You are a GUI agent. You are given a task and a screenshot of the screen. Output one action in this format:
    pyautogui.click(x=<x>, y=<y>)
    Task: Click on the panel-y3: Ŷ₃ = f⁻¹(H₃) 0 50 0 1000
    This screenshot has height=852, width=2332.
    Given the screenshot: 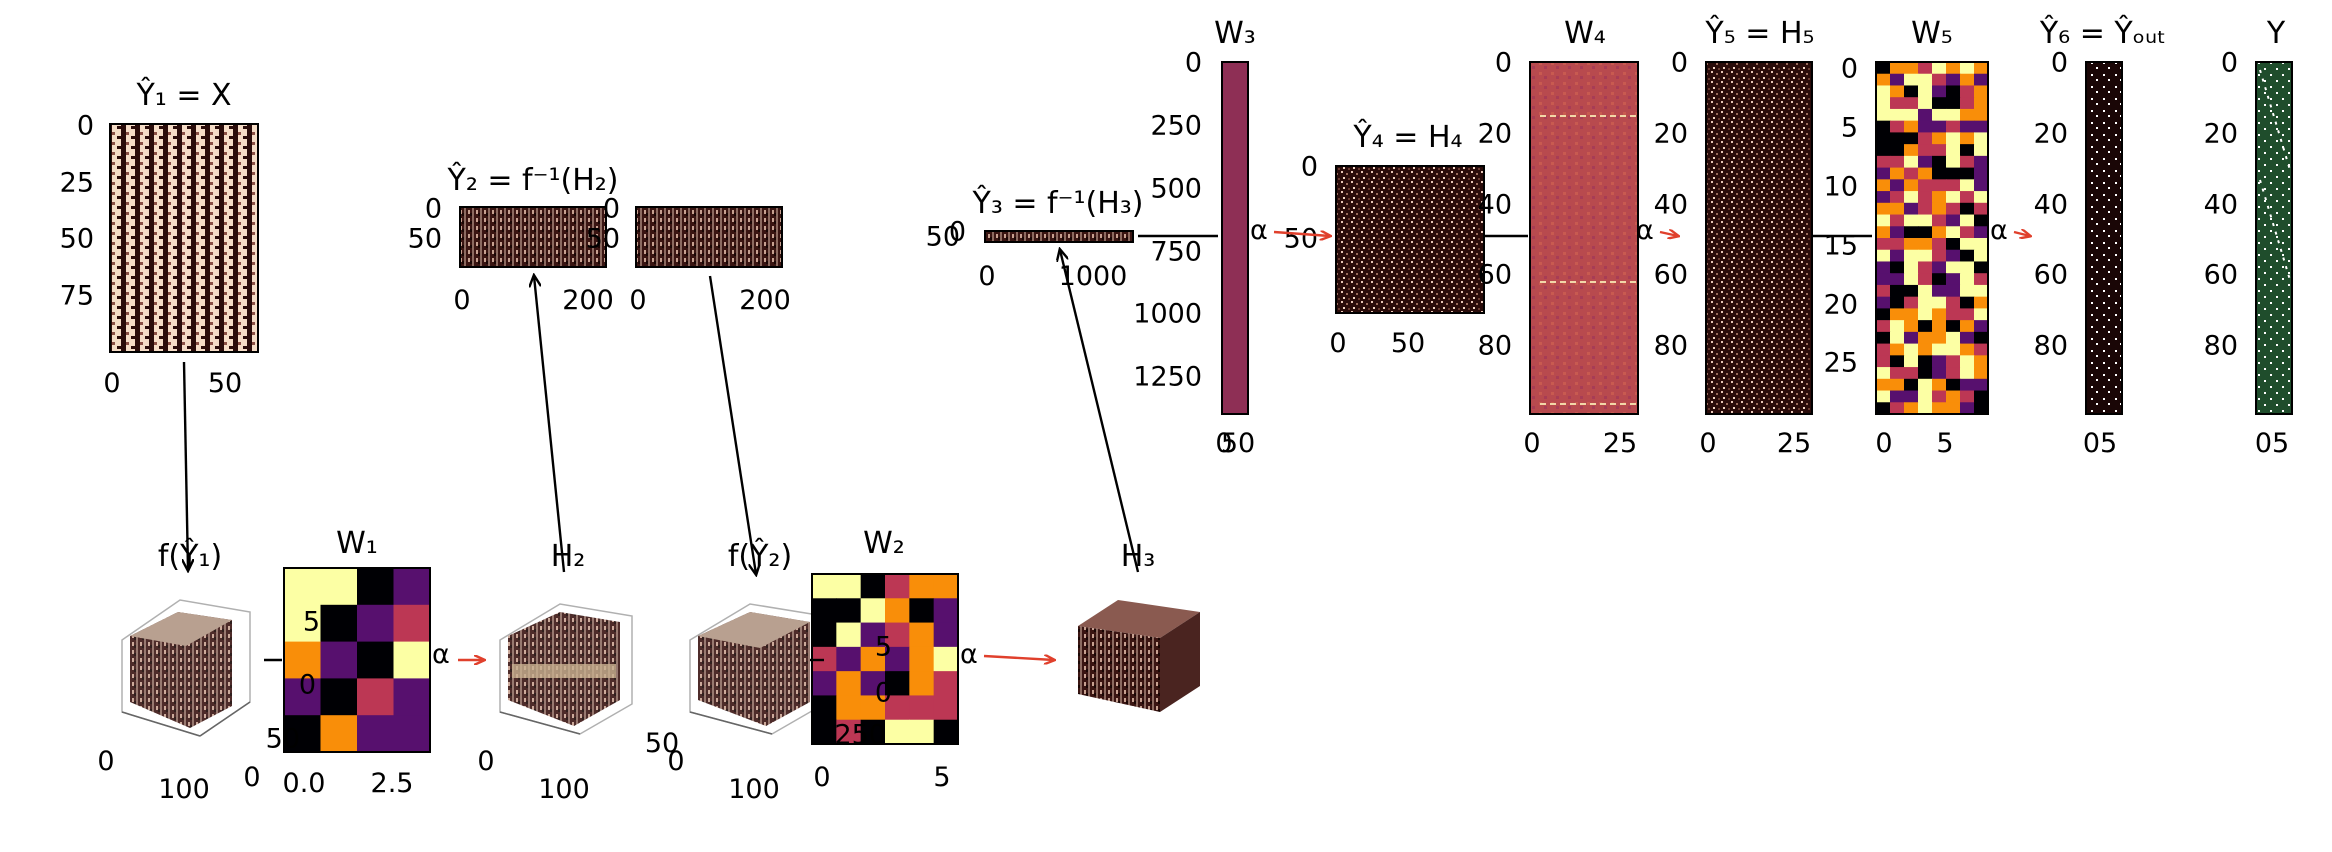 What is the action you would take?
    pyautogui.click(x=1035, y=238)
    